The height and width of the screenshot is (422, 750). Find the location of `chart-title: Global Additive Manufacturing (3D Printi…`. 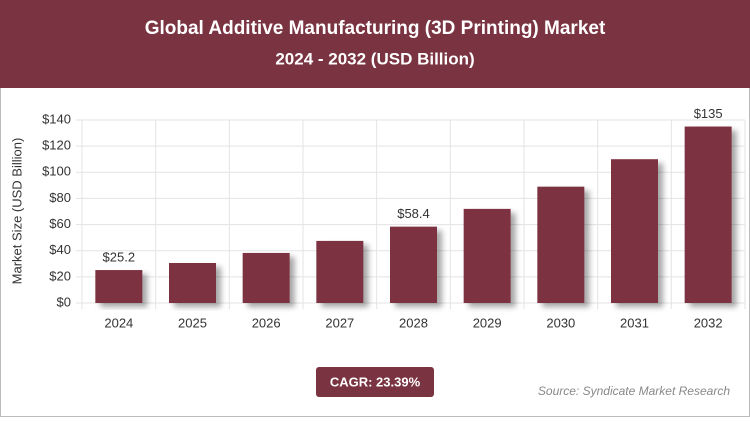

chart-title: Global Additive Manufacturing (3D Printi… is located at coordinates (375, 28).